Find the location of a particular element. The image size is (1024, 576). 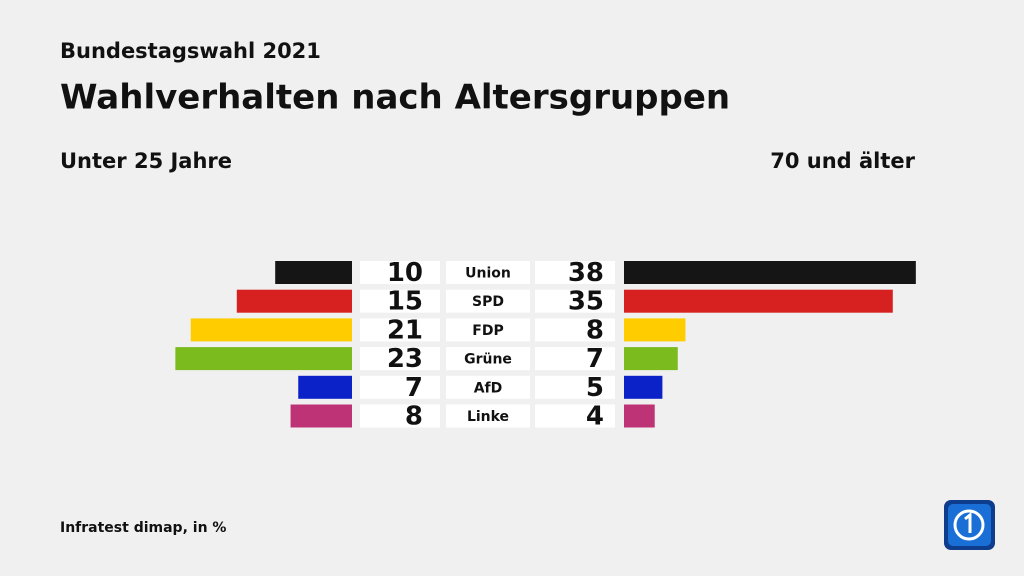

category-label: Union is located at coordinates (488, 274).